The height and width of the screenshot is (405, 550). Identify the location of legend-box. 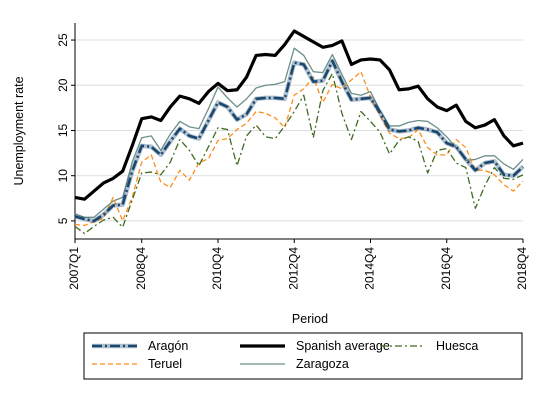
(303, 356).